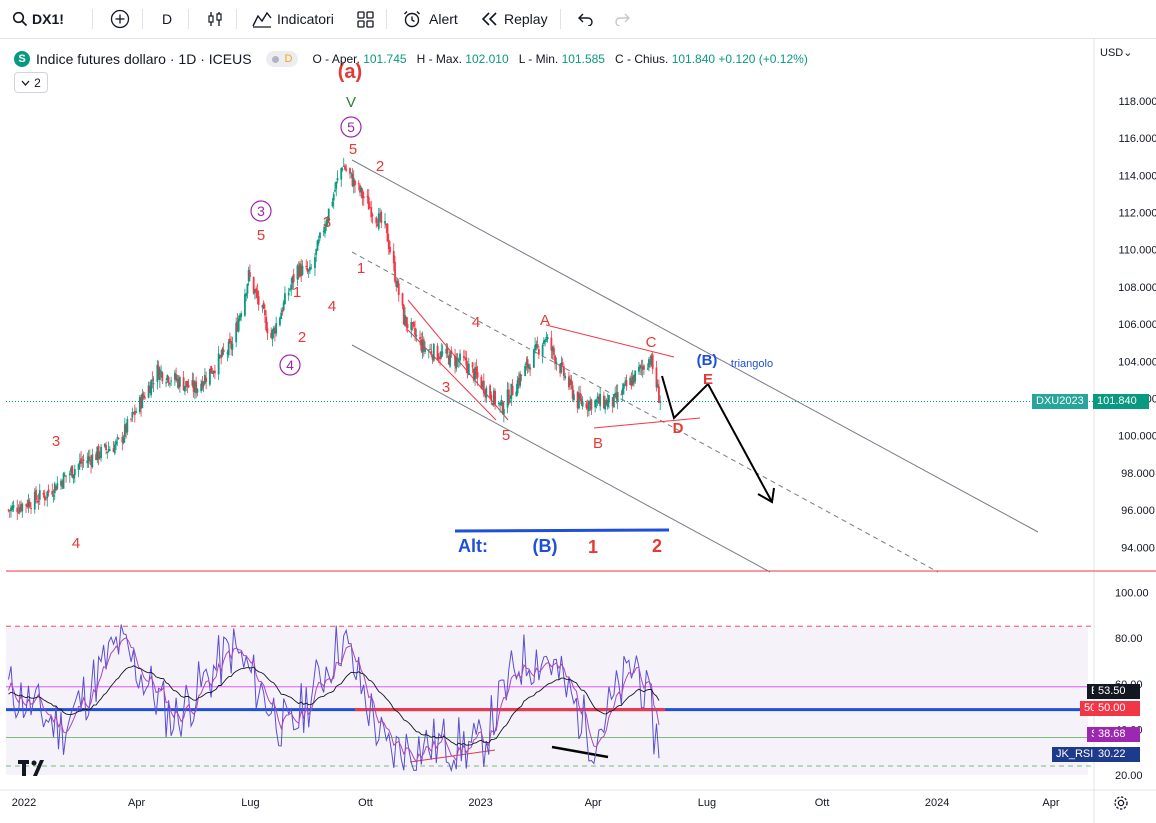 This screenshot has height=823, width=1156. What do you see at coordinates (593, 547) in the screenshot?
I see `alt-1-label: 1` at bounding box center [593, 547].